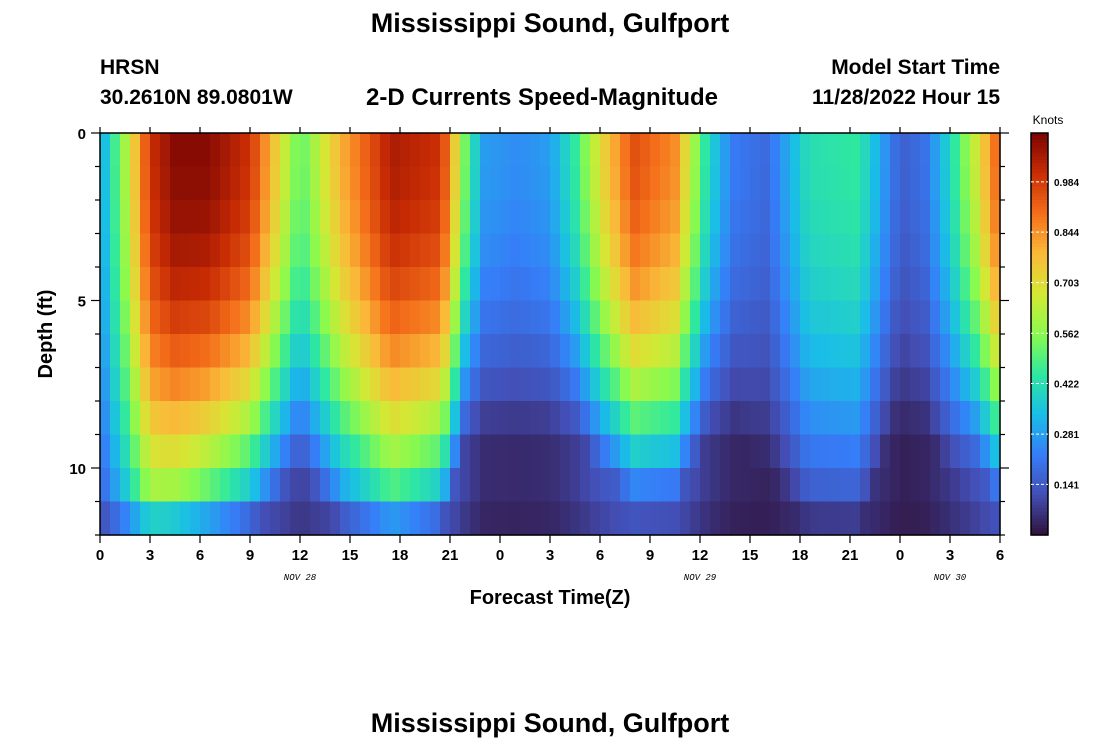 Image resolution: width=1100 pixels, height=750 pixels. I want to click on x-tick-label: 18, so click(400, 555).